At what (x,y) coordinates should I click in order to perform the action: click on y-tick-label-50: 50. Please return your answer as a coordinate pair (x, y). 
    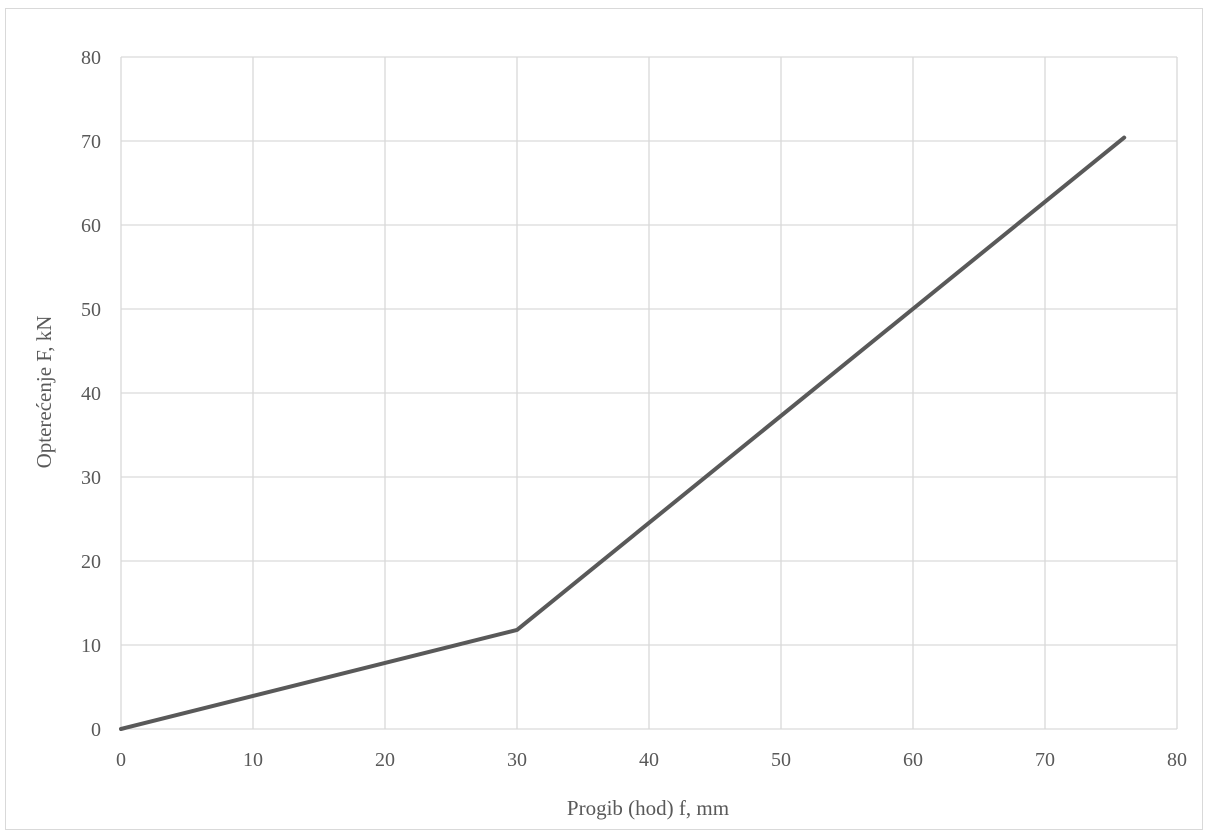
    Looking at the image, I should click on (91, 310).